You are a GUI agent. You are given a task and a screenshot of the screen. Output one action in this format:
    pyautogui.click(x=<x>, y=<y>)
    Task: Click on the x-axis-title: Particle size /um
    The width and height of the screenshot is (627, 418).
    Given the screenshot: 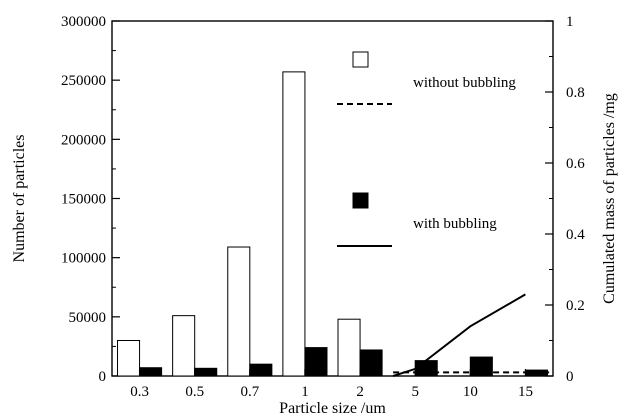 What is the action you would take?
    pyautogui.click(x=332, y=408)
    